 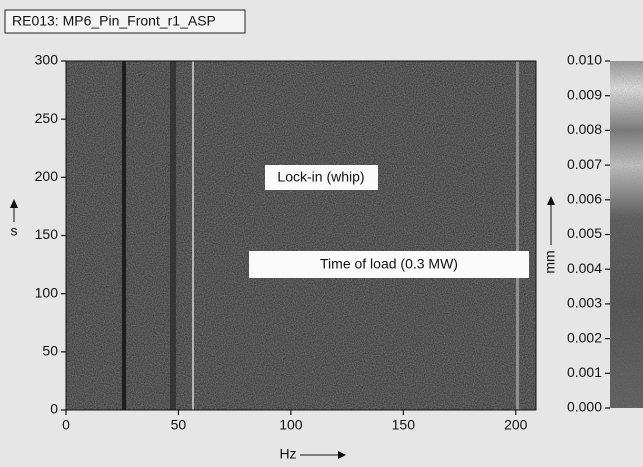 I want to click on x-tick-label: 0, so click(x=66, y=425).